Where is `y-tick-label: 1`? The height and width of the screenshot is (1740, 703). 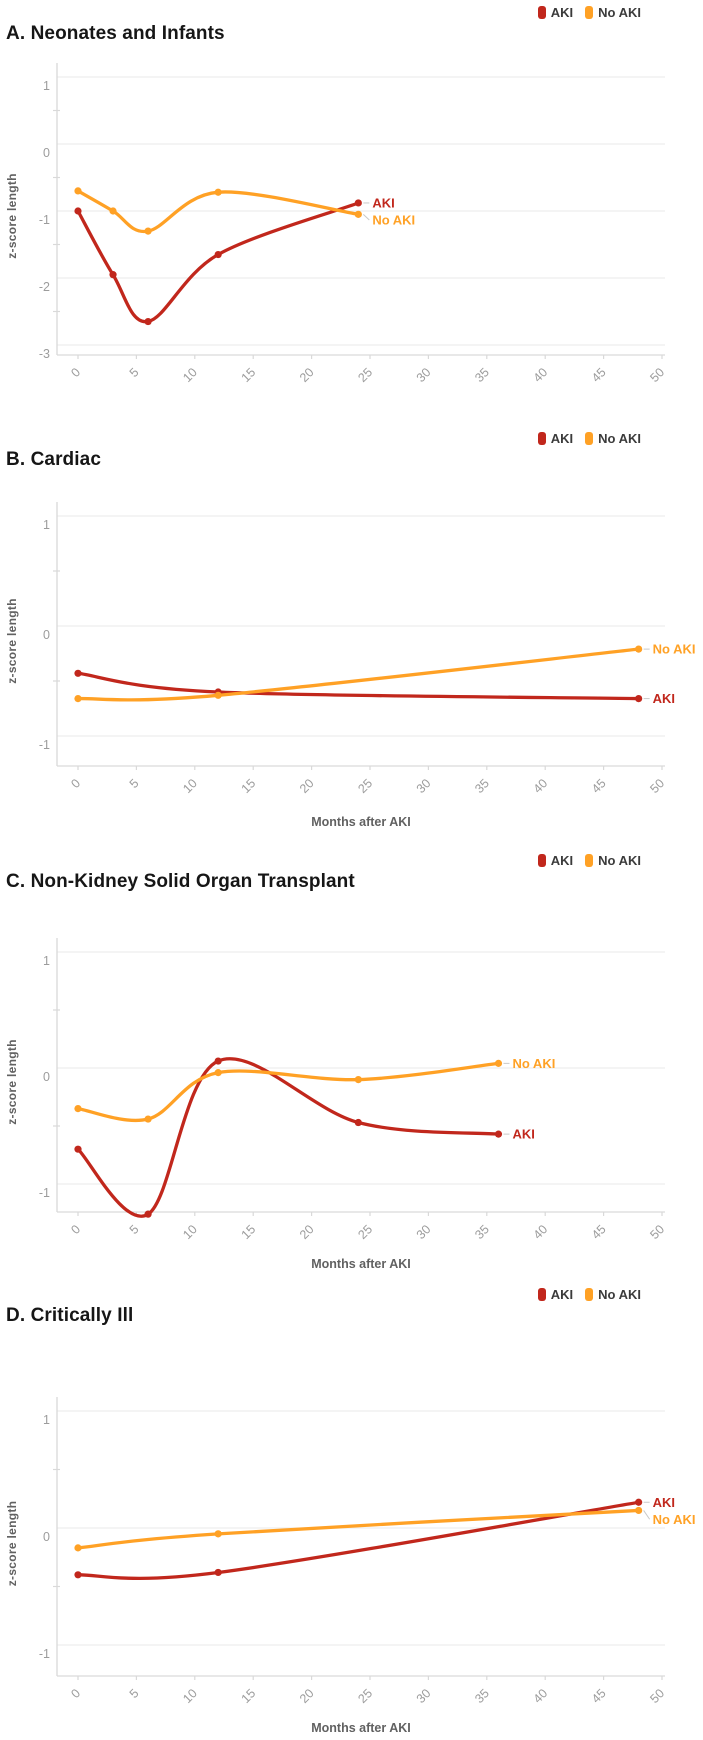 y-tick-label: 1 is located at coordinates (46, 1420).